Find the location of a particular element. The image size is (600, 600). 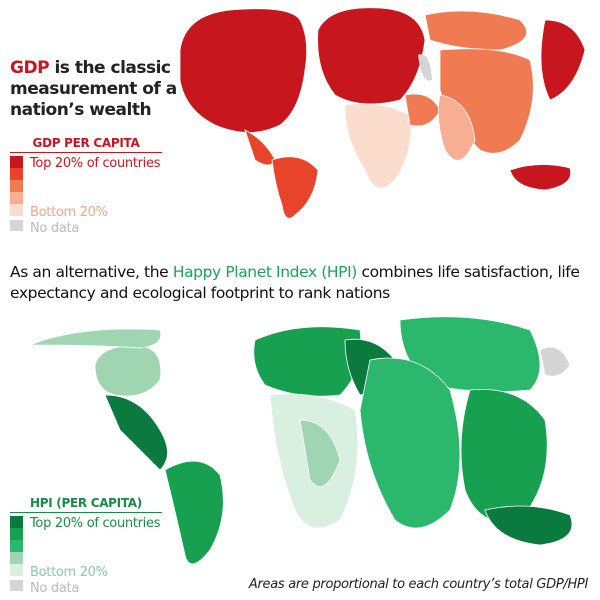

middle-east-region is located at coordinates (422, 110).